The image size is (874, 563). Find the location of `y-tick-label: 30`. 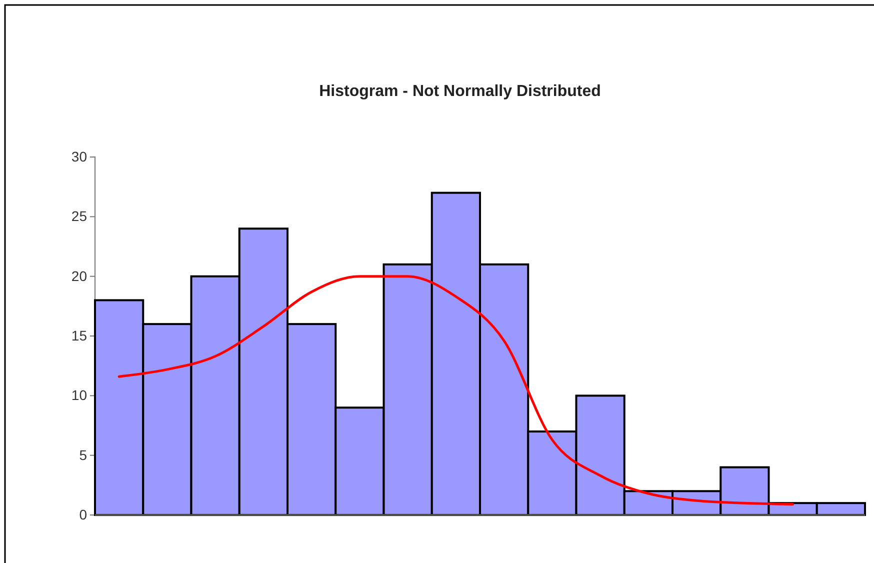

y-tick-label: 30 is located at coordinates (79, 156).